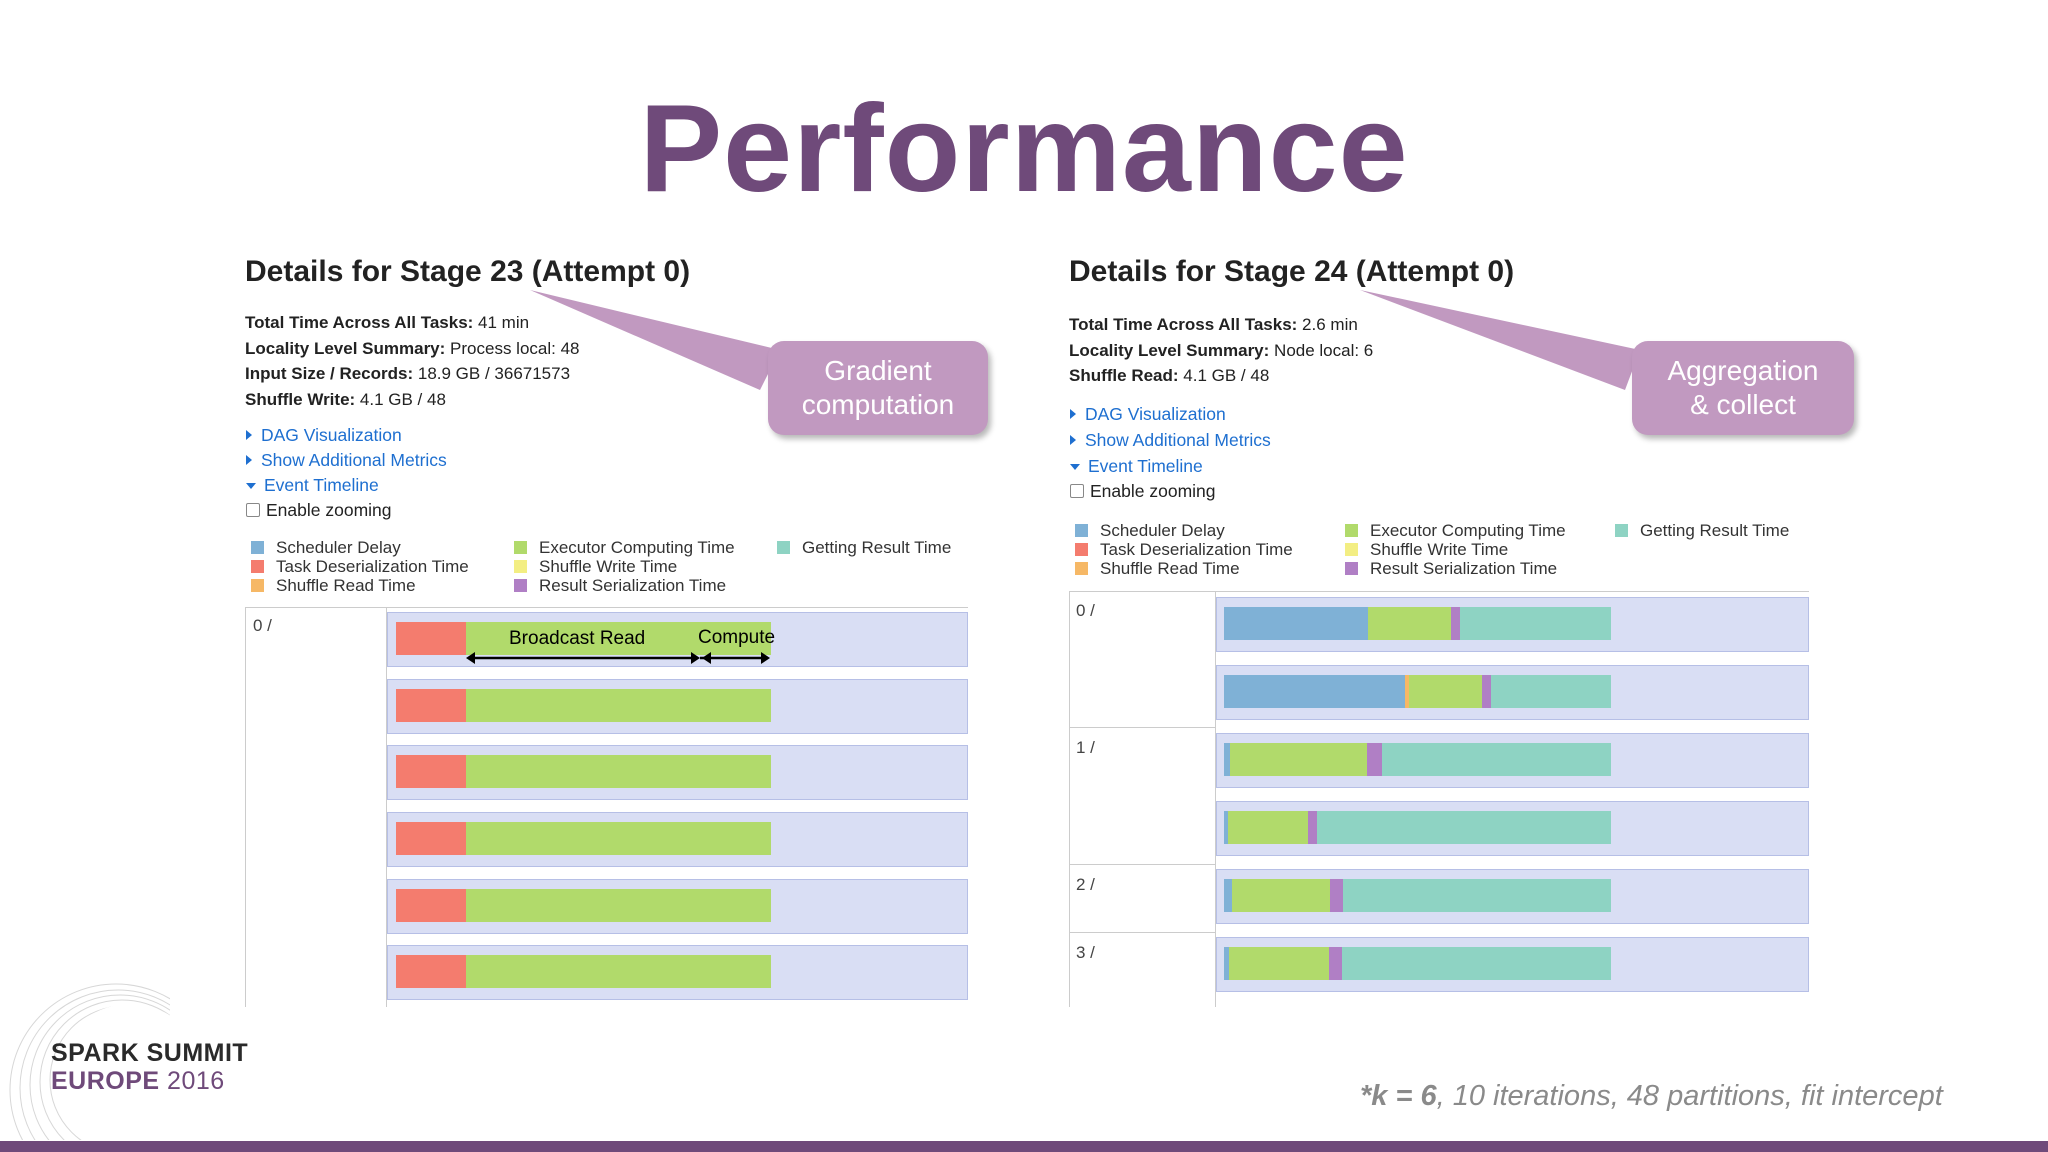  Describe the element at coordinates (345, 399) in the screenshot. I see `summary-line: Shuffle Write: 4.1 GB / 48` at that location.